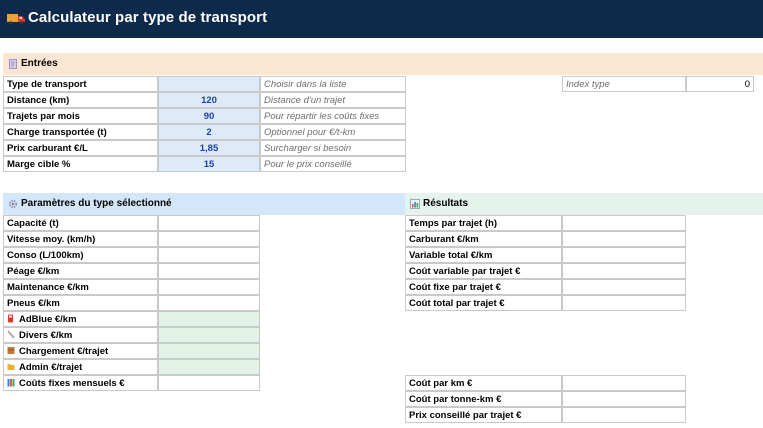 The image size is (763, 428). Describe the element at coordinates (39, 63) in the screenshot. I see `inputs-section-title: Entrées` at that location.